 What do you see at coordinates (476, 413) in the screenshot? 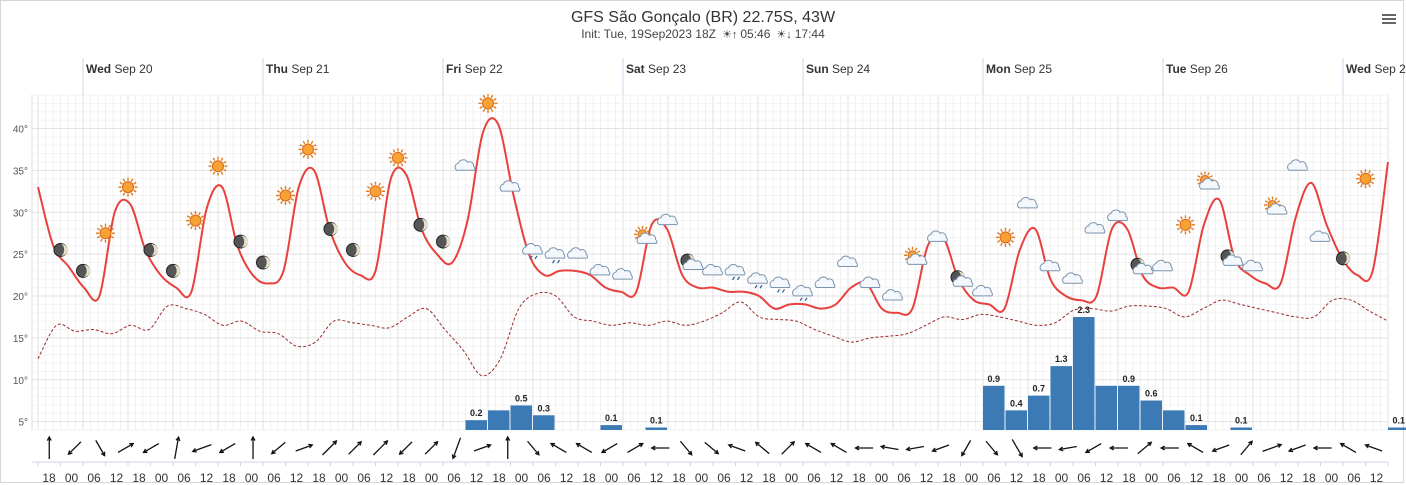
I see `precip-label: 0.2` at bounding box center [476, 413].